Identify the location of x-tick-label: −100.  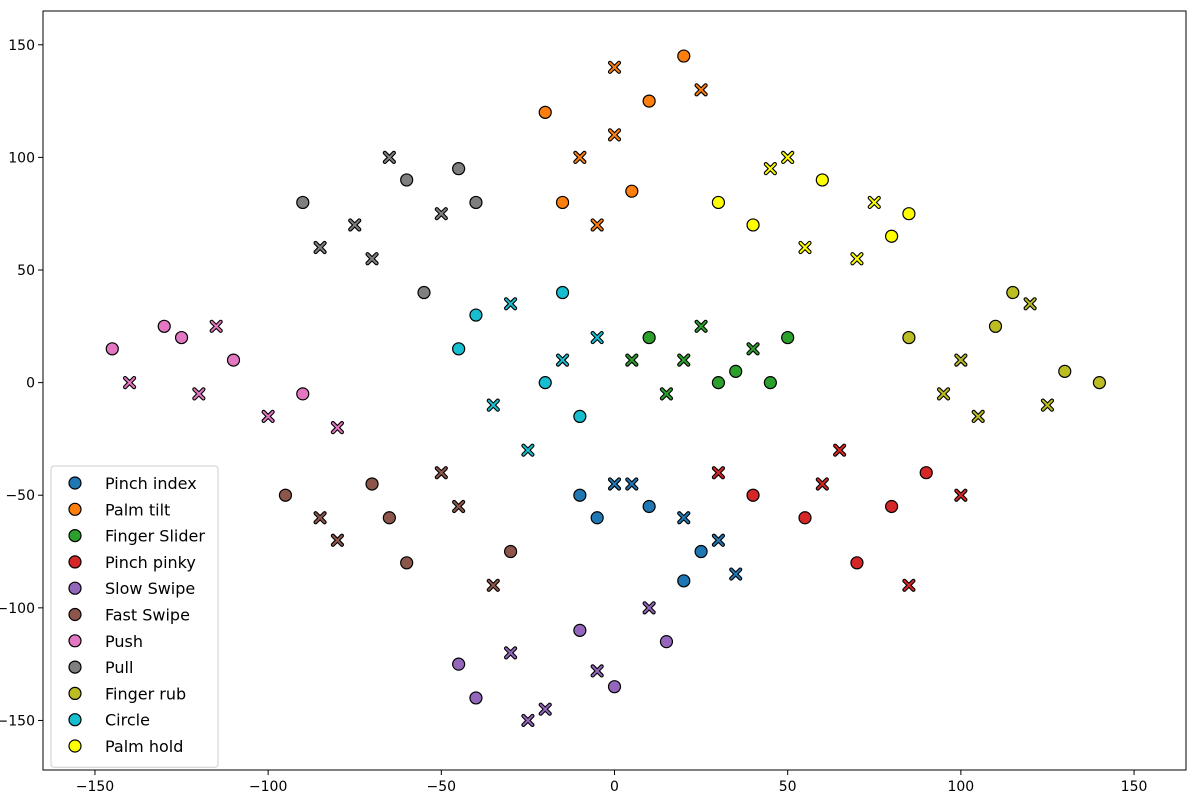
(268, 787).